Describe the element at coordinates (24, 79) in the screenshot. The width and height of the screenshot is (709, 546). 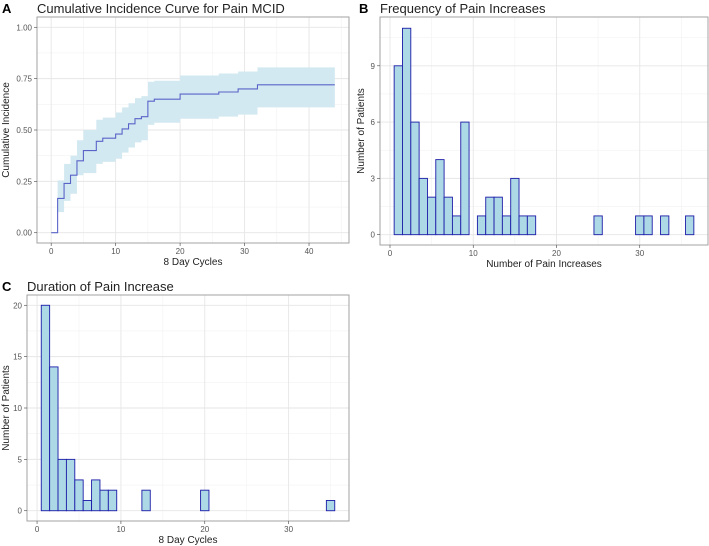
I see `y-tick-label: 0.75` at that location.